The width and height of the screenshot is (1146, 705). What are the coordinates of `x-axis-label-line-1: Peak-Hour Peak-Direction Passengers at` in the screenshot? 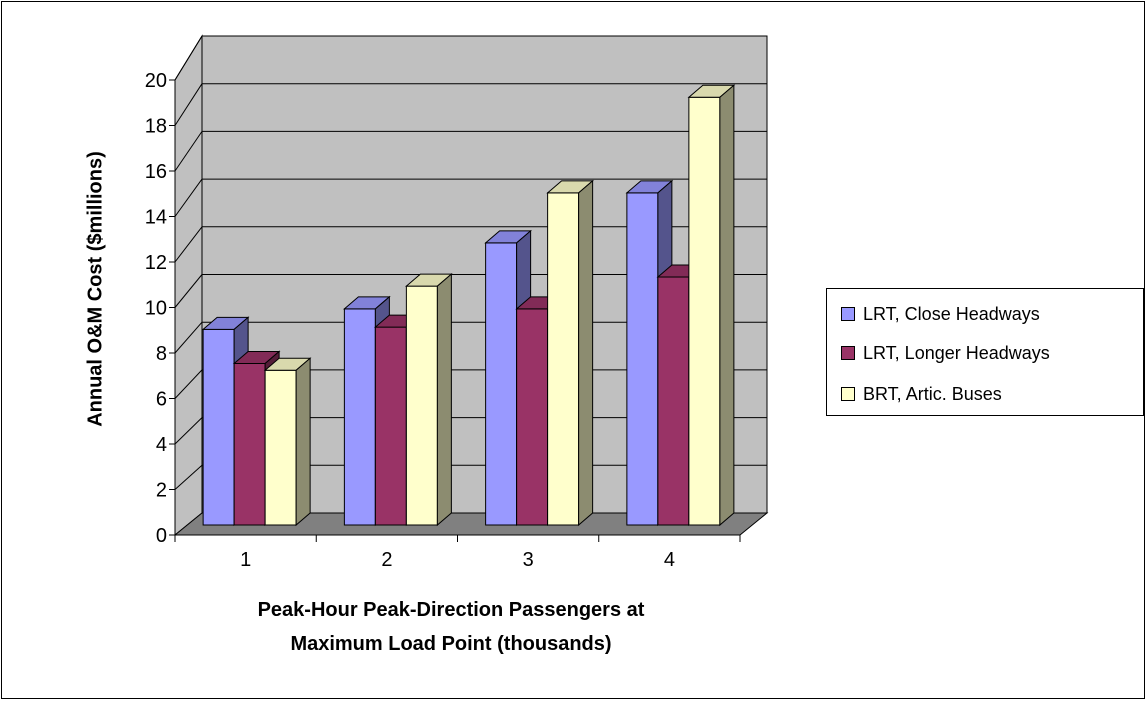 It's located at (451, 610).